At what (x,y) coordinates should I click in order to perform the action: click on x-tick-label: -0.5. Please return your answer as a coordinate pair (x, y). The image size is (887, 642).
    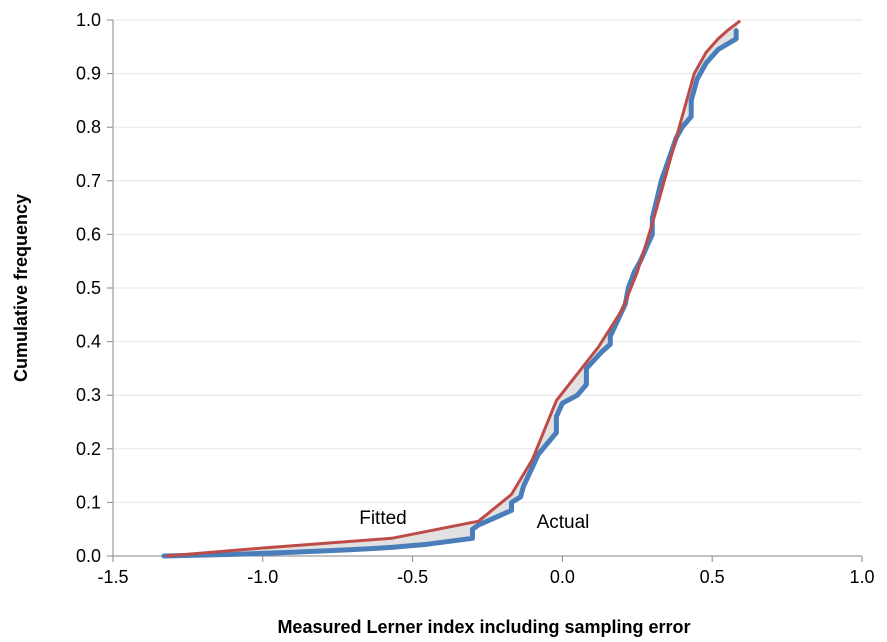
    Looking at the image, I should click on (412, 577).